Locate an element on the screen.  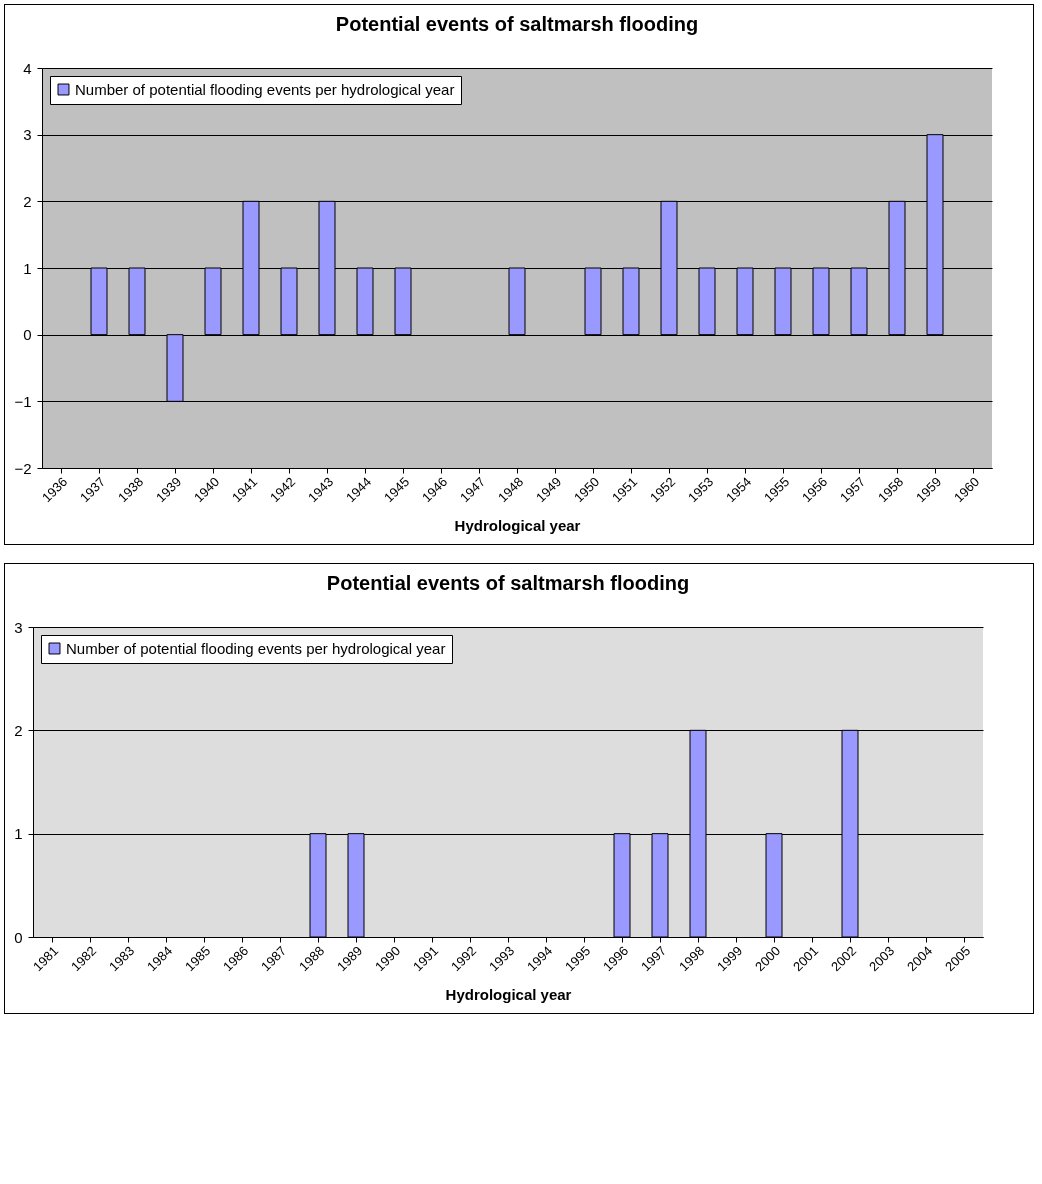
y-tick-label: −1 is located at coordinates (23, 401).